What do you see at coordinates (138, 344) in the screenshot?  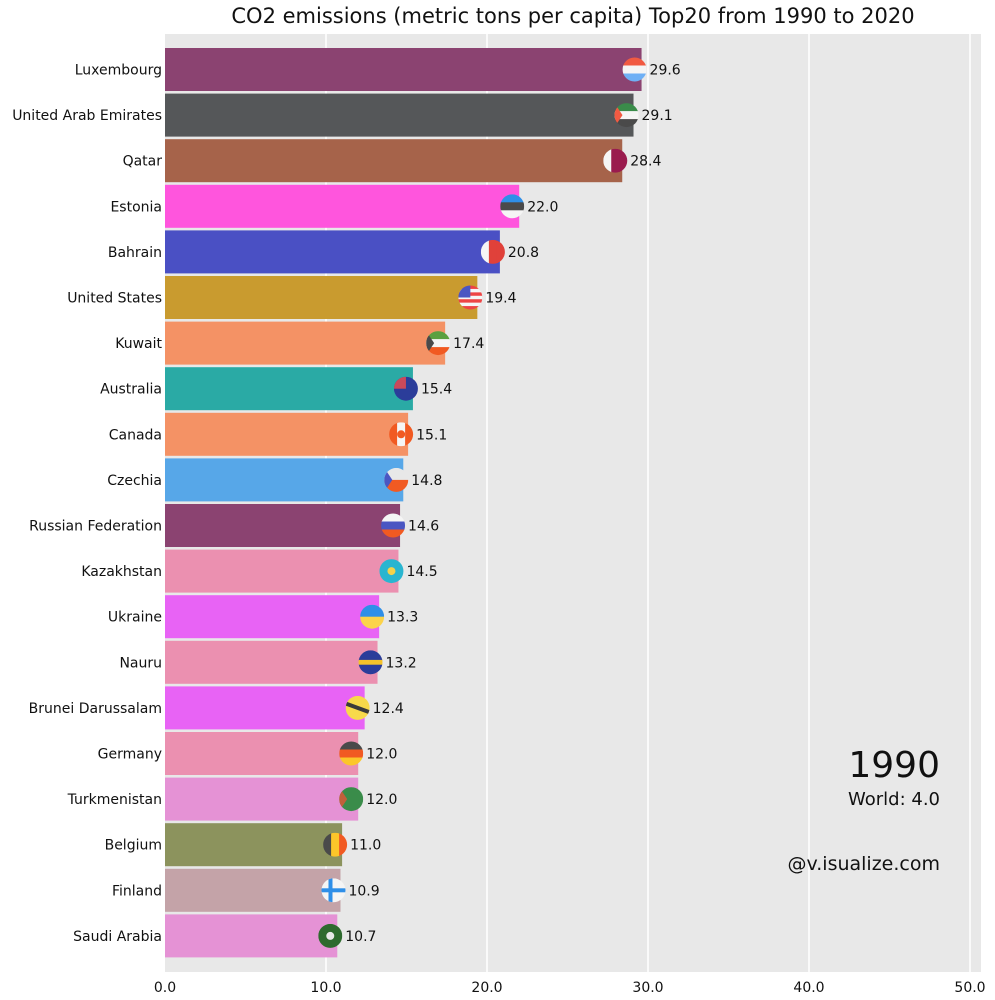 I see `category-label: Kuwait` at bounding box center [138, 344].